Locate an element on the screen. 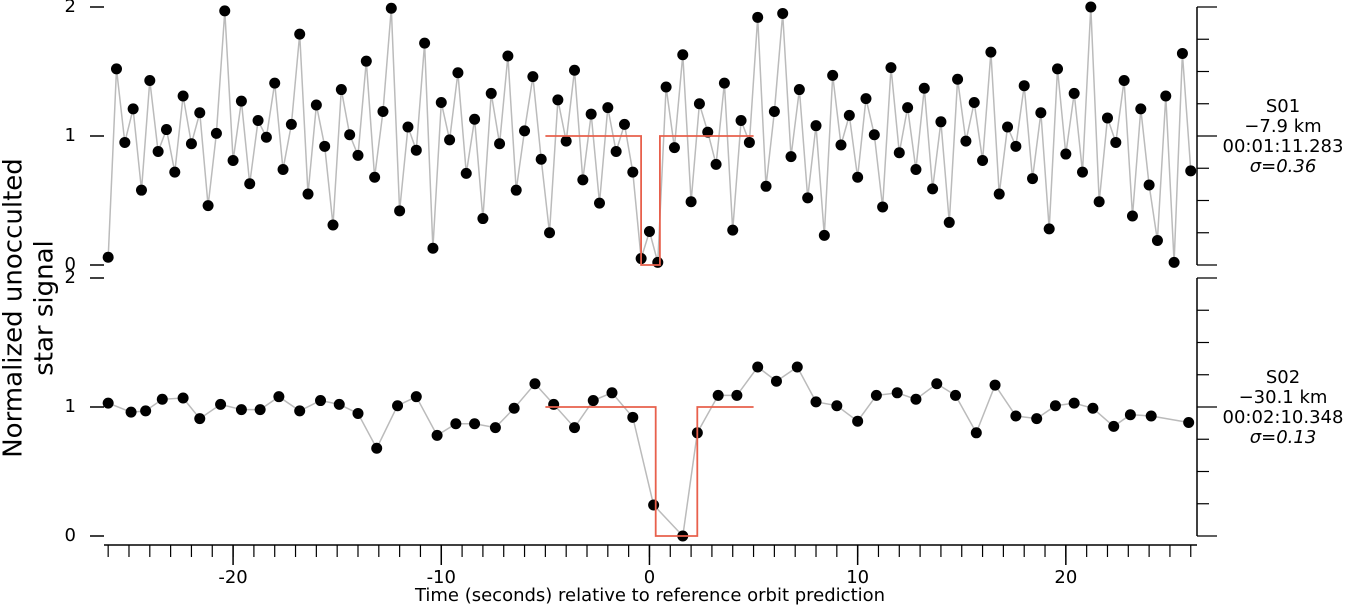 The height and width of the screenshot is (611, 1350). x-tick-label: -20 is located at coordinates (232, 577).